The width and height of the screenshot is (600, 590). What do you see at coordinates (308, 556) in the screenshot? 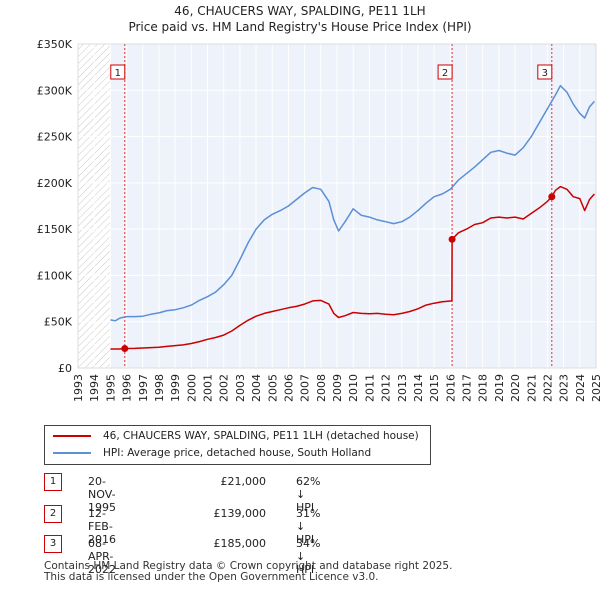
I see `sale-hpi-diff: 34% ↓ HPI` at bounding box center [308, 556].